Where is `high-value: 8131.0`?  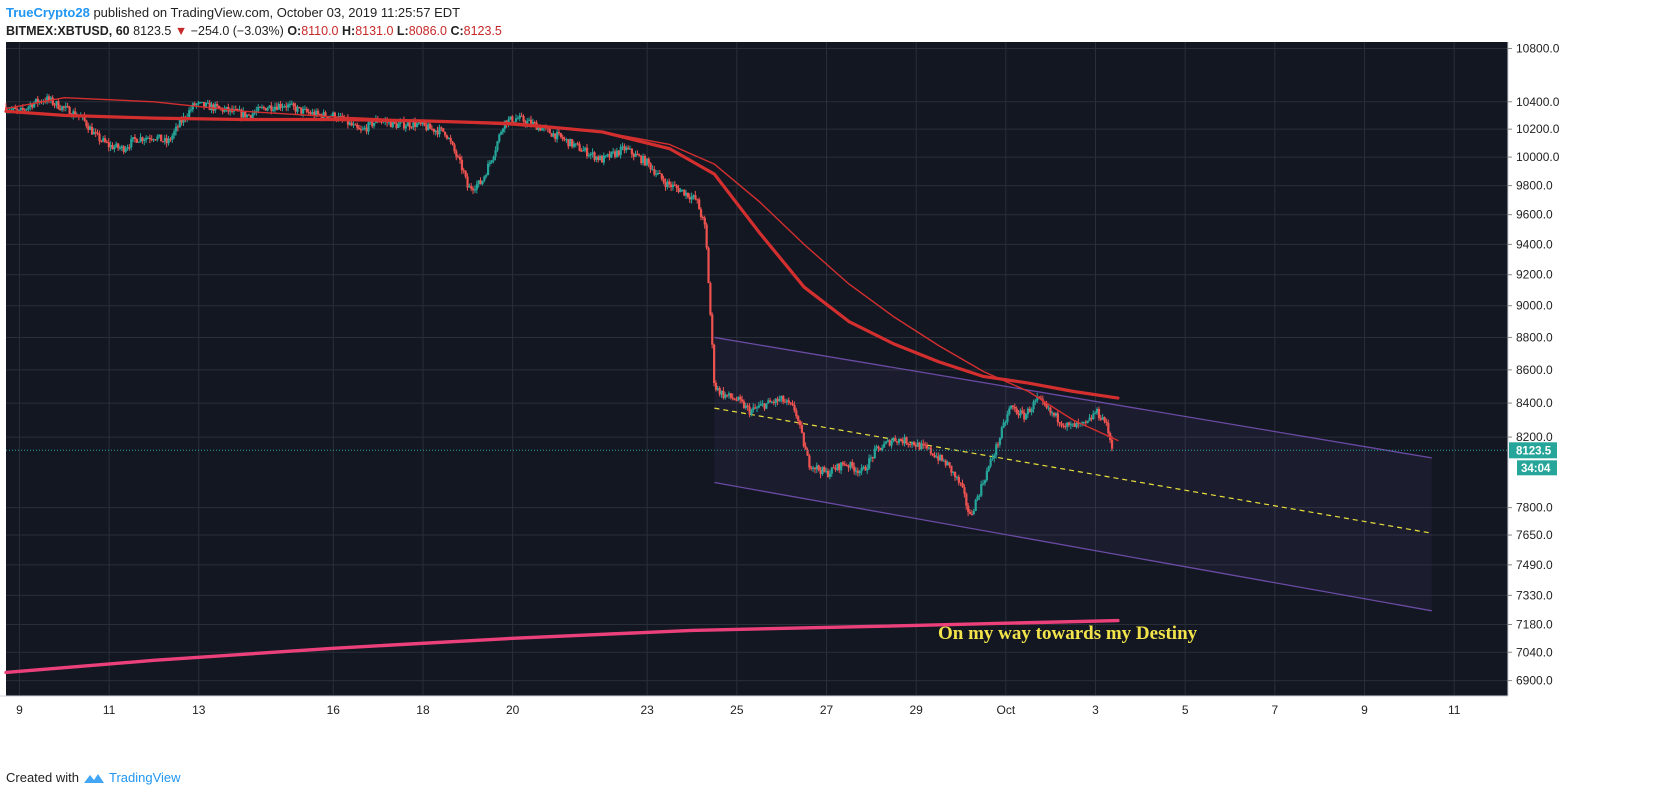
high-value: 8131.0 is located at coordinates (374, 31).